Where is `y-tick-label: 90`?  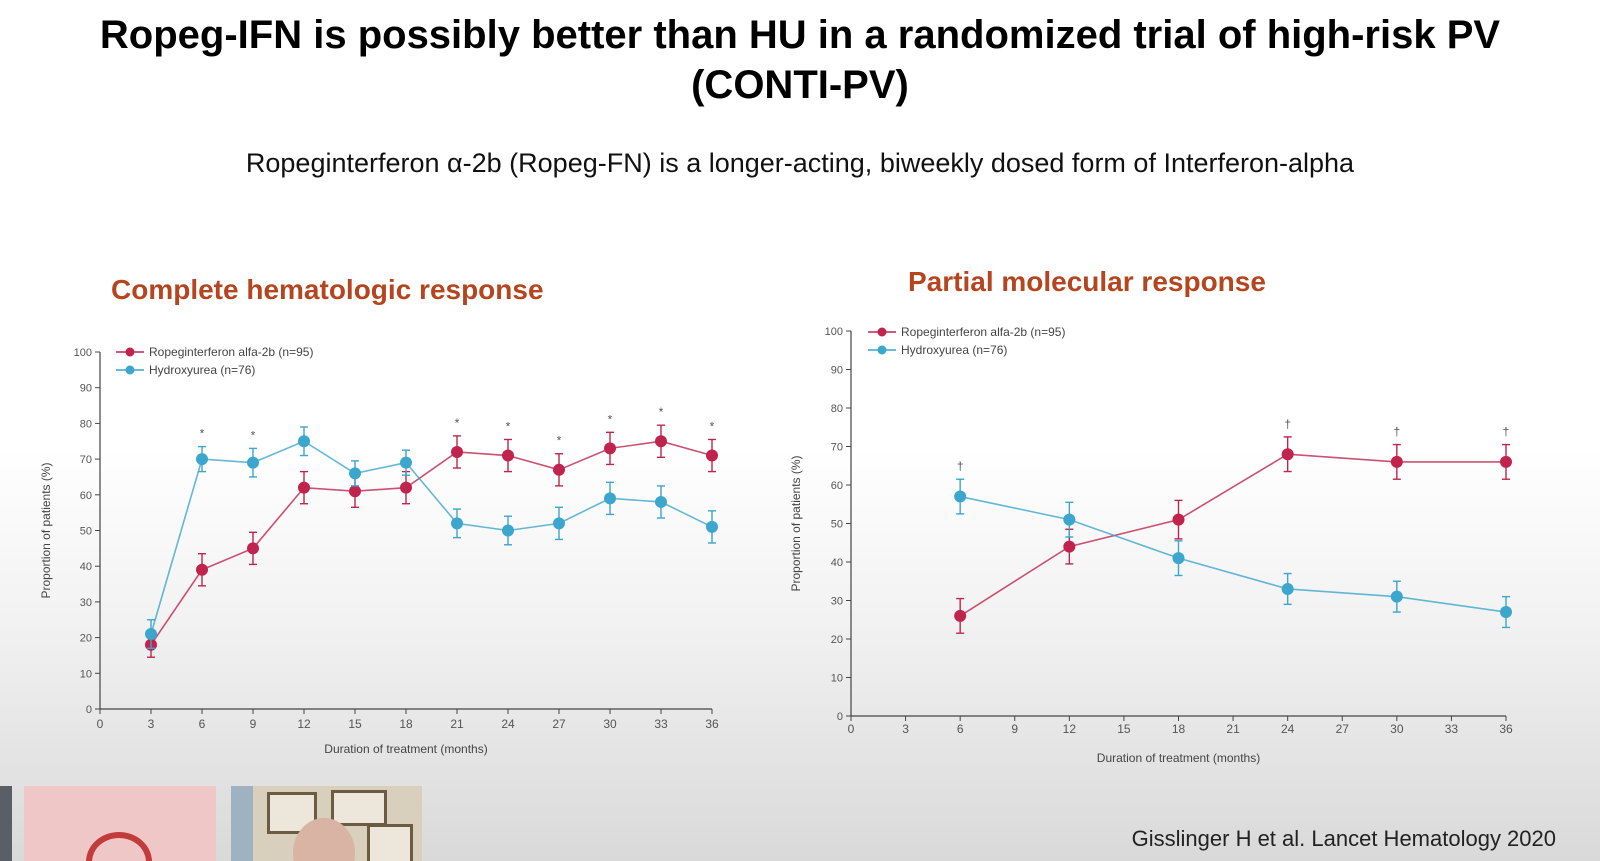
y-tick-label: 90 is located at coordinates (86, 389).